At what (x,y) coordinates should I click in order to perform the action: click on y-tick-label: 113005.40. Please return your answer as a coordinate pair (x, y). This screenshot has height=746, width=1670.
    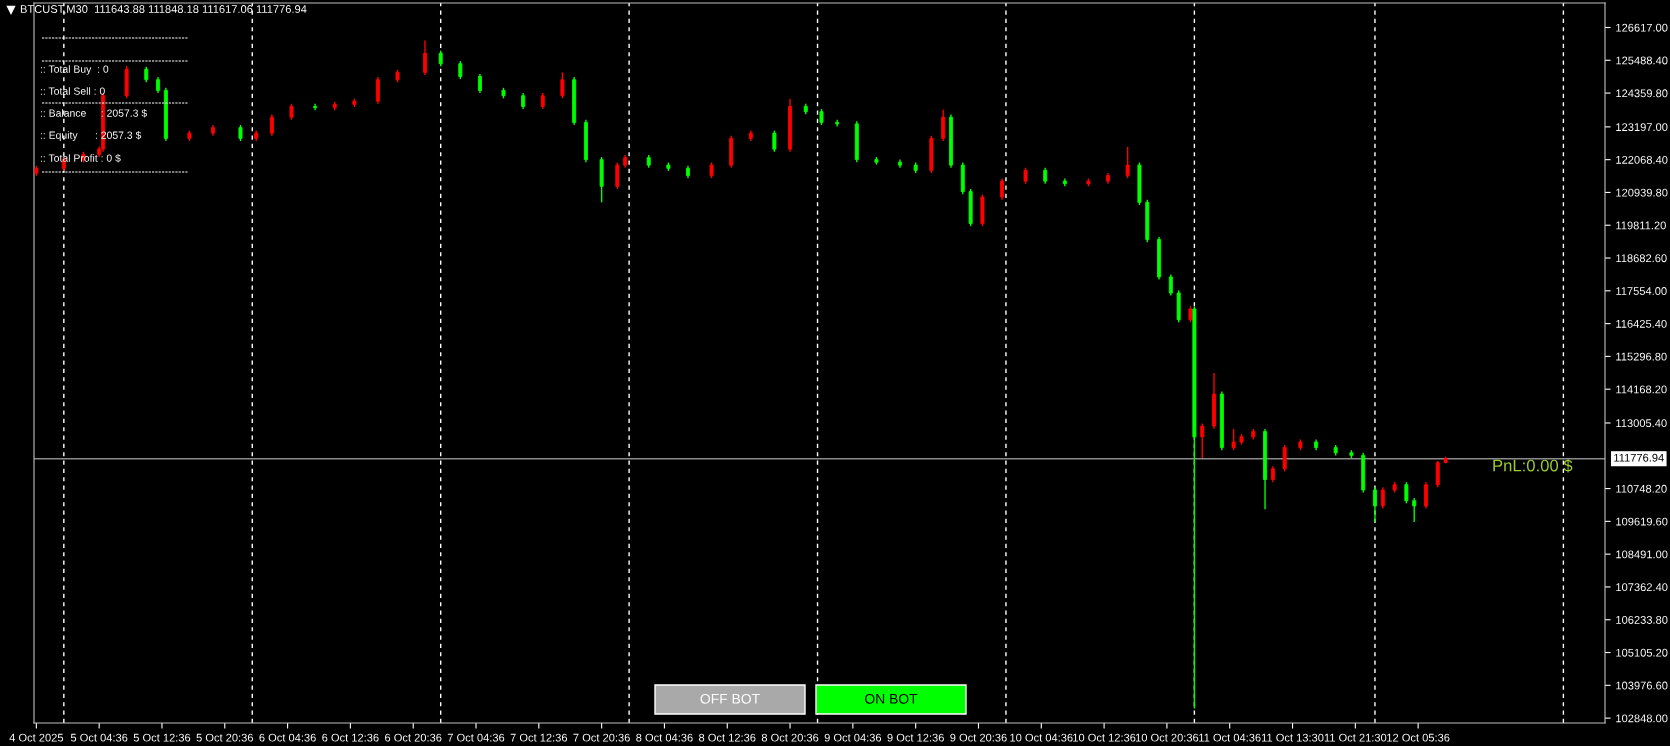
    Looking at the image, I should click on (1641, 423).